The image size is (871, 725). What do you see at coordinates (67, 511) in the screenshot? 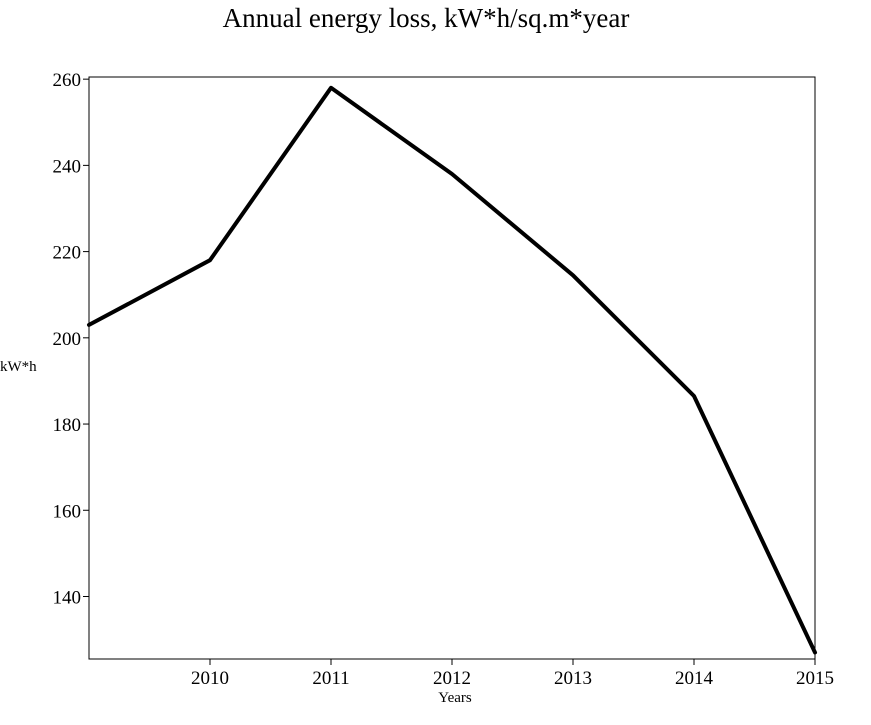
I see `y-tick-label: 160` at bounding box center [67, 511].